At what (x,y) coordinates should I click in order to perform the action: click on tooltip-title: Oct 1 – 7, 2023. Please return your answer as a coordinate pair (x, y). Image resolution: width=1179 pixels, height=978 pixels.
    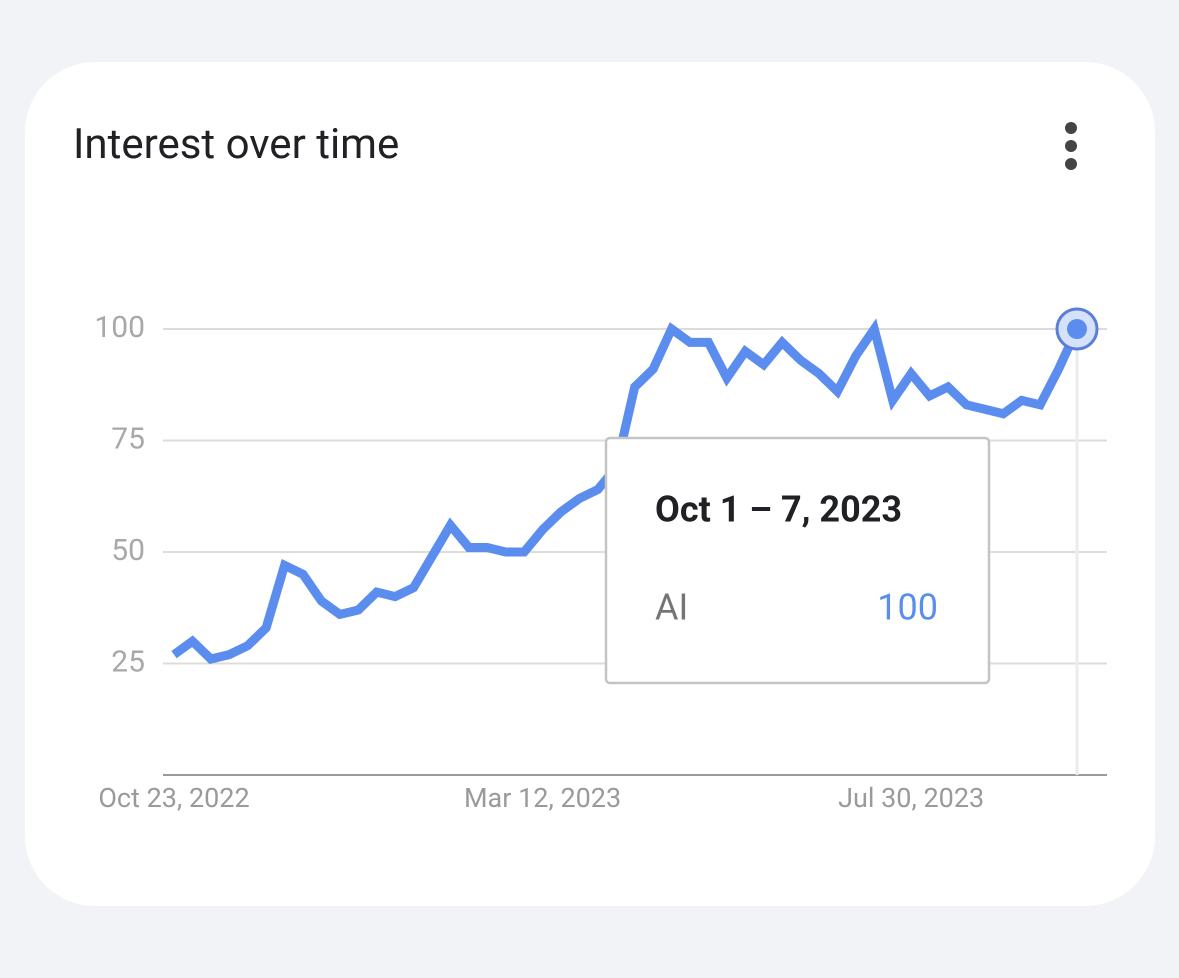
    Looking at the image, I should click on (778, 510).